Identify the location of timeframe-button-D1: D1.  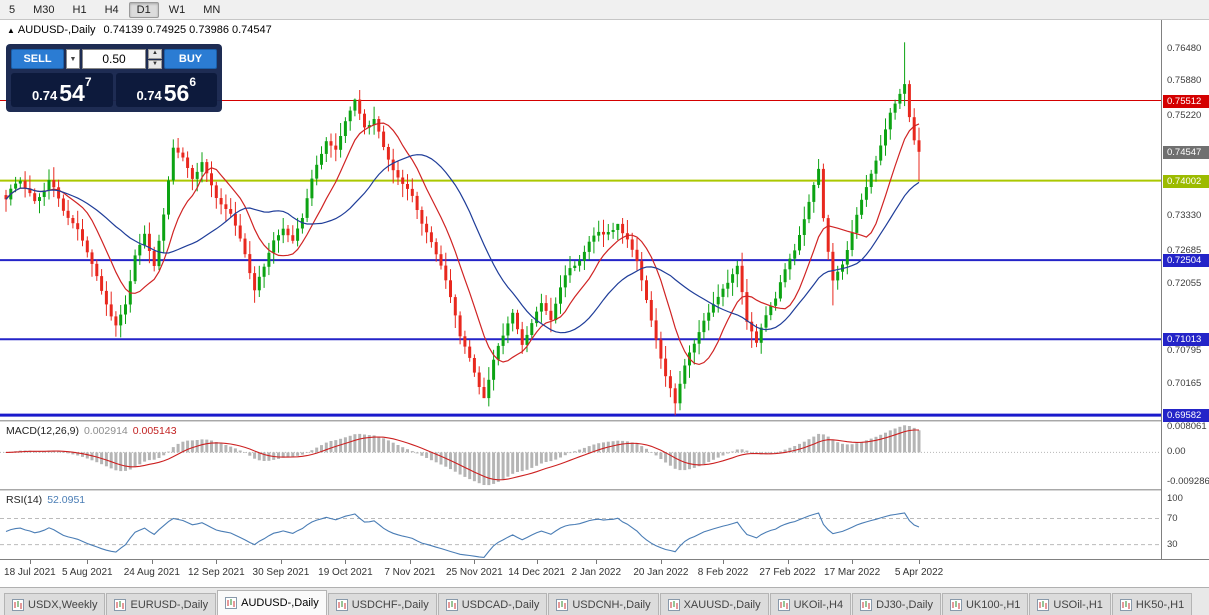
(143, 9).